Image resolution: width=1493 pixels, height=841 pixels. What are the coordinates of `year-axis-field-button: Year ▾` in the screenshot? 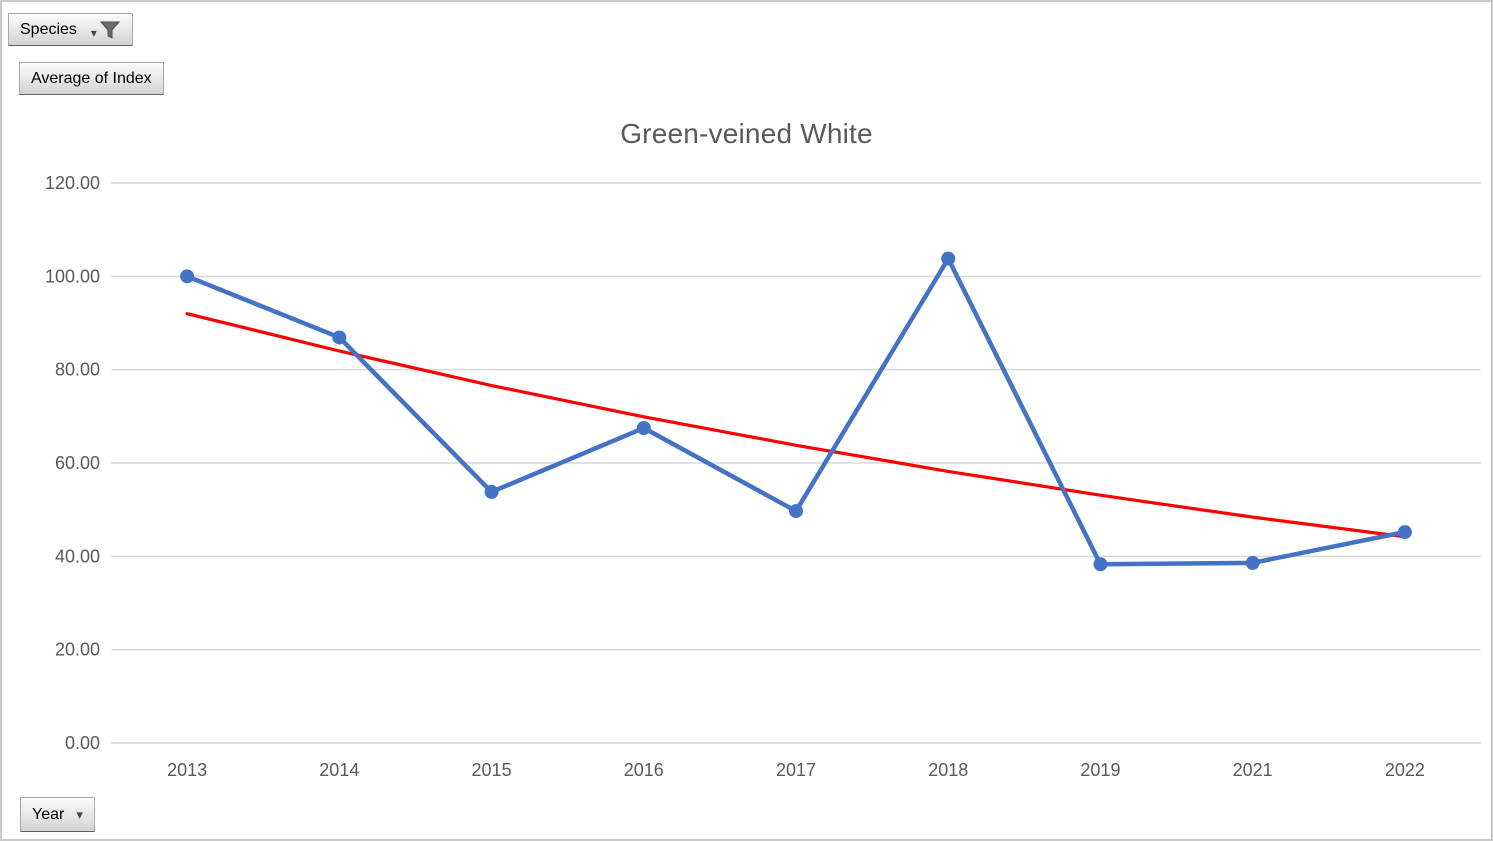 It's located at (57, 814).